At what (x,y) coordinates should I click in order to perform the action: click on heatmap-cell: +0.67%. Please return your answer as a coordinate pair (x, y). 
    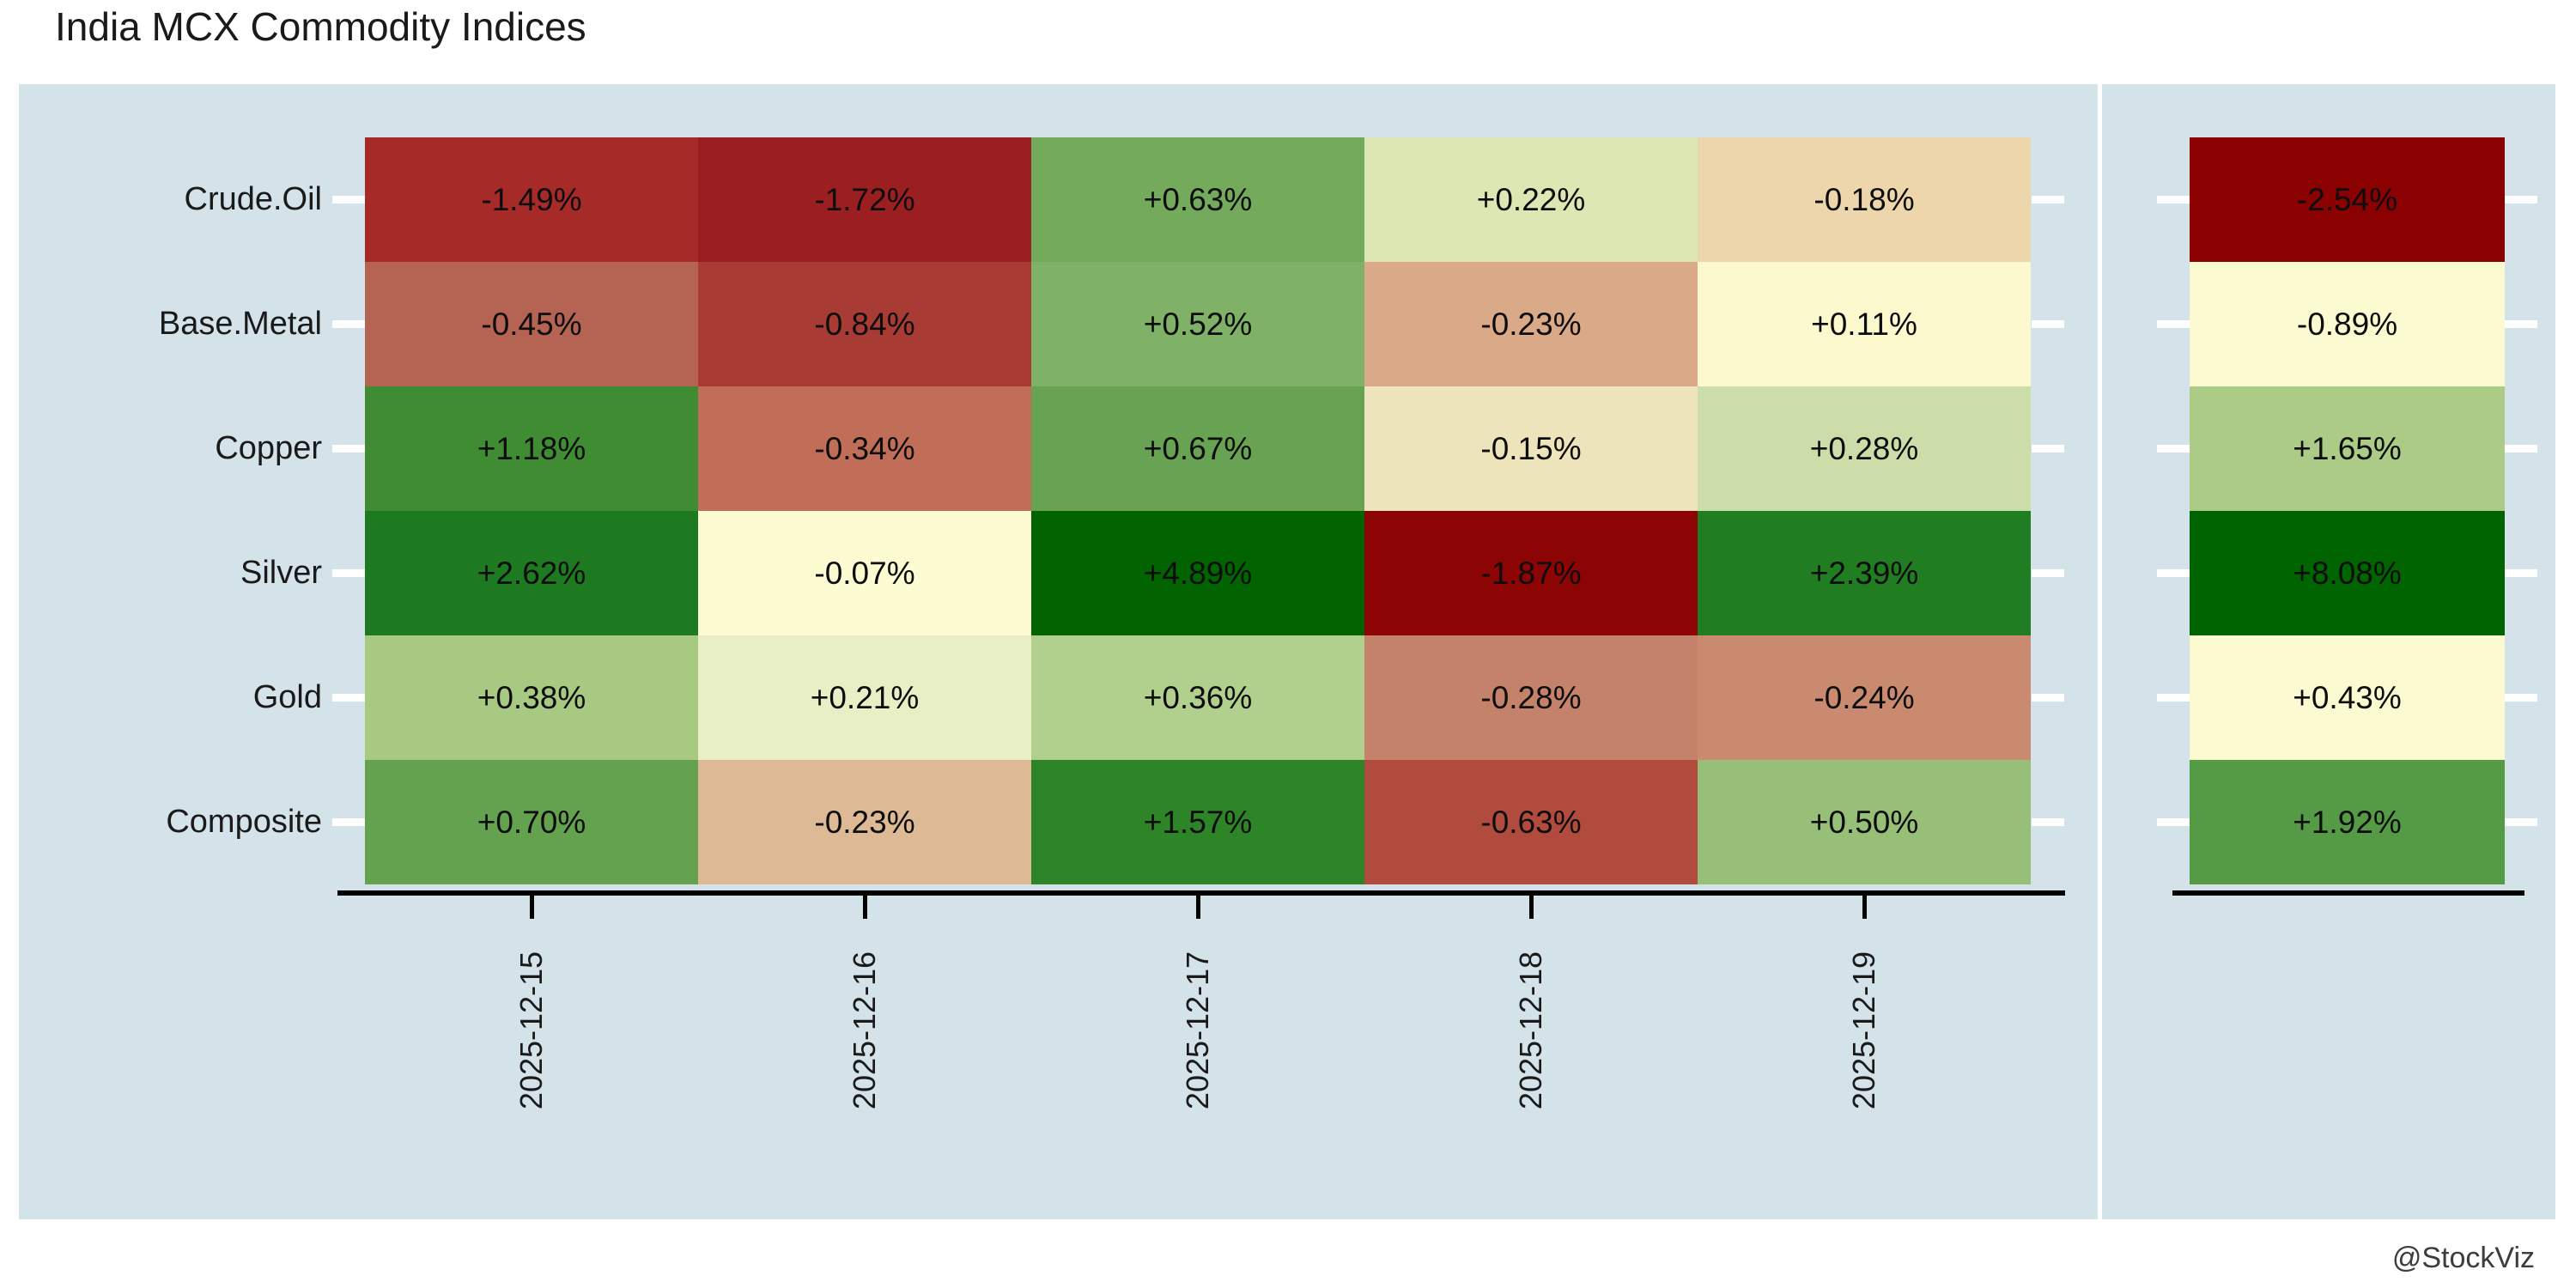
    Looking at the image, I should click on (1197, 448).